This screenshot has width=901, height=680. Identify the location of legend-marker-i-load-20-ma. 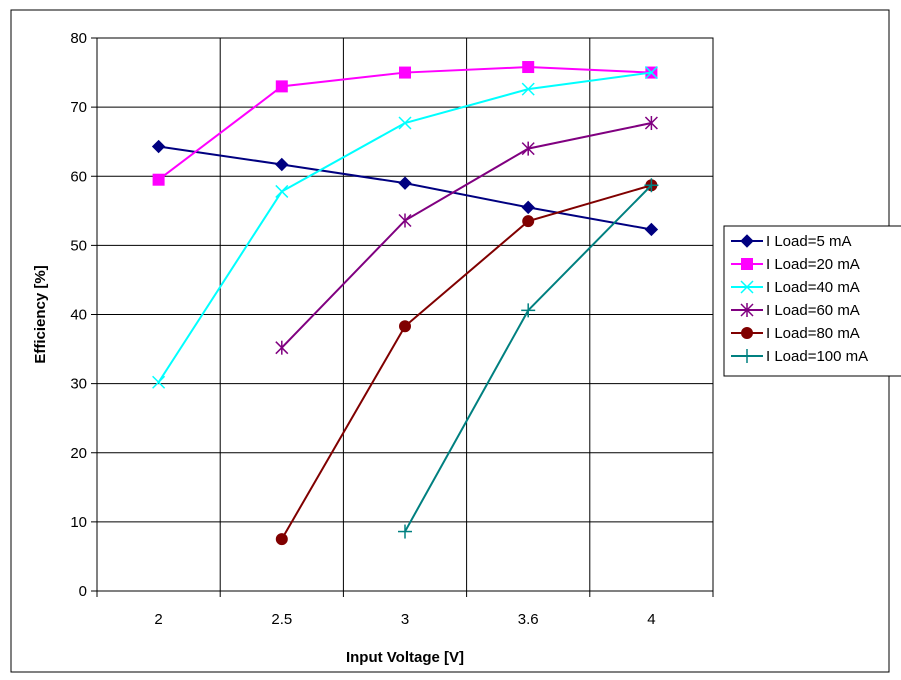
(747, 264).